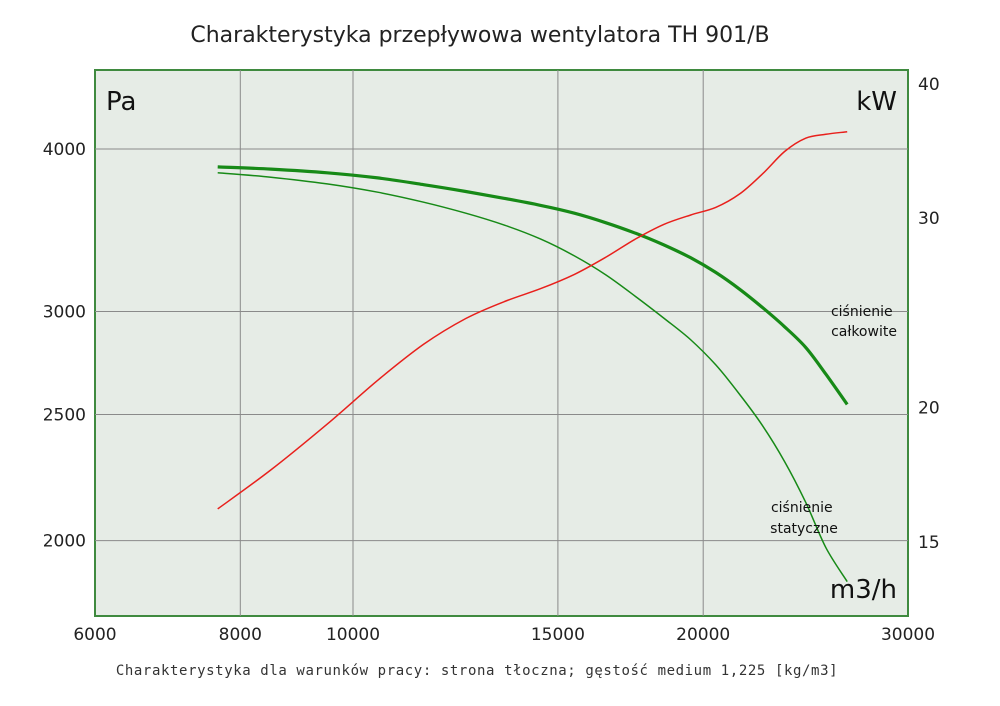 This screenshot has height=706, width=1000. I want to click on x-tick-labels: 6000 8000 10000 15000 20000 30000, so click(504, 635).